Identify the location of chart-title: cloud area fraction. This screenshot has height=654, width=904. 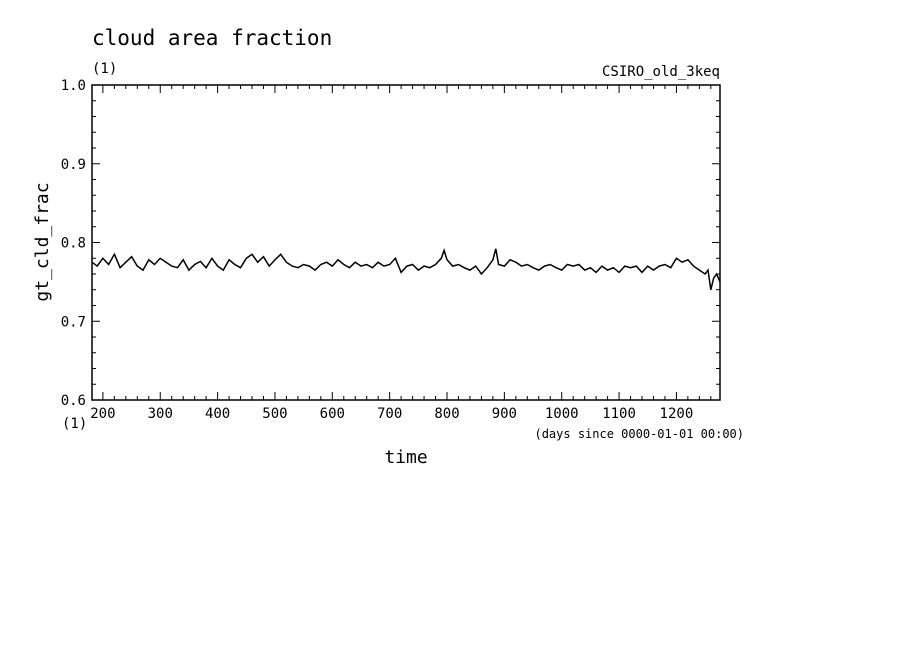
(212, 38).